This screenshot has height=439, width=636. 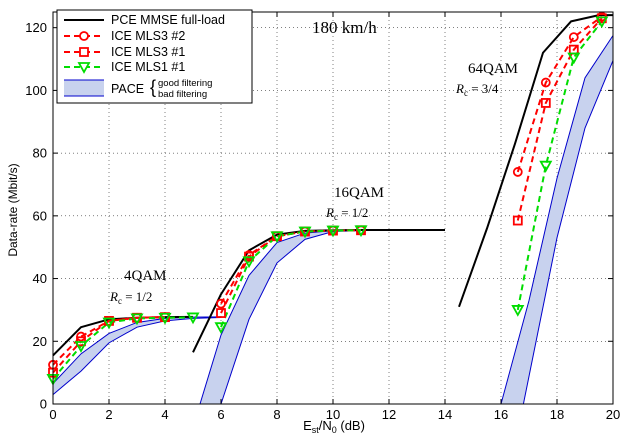 I want to click on x-tick-label: 20, so click(x=613, y=414).